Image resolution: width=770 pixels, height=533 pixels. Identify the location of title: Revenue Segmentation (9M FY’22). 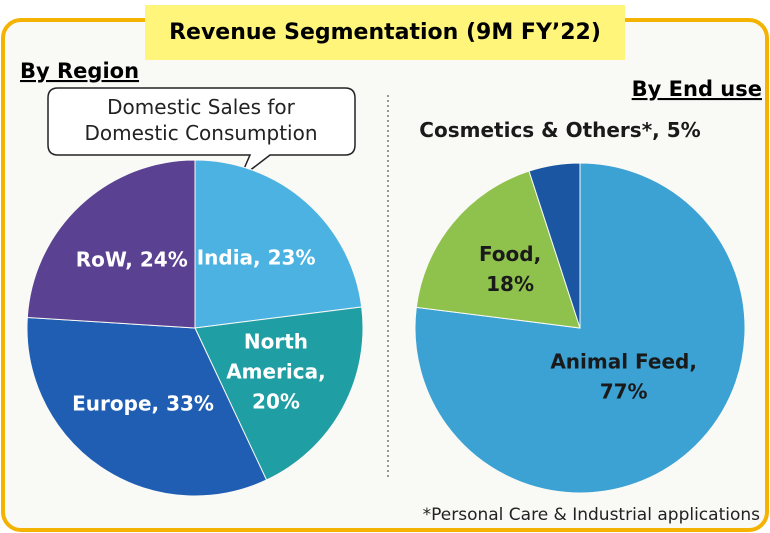
(385, 32).